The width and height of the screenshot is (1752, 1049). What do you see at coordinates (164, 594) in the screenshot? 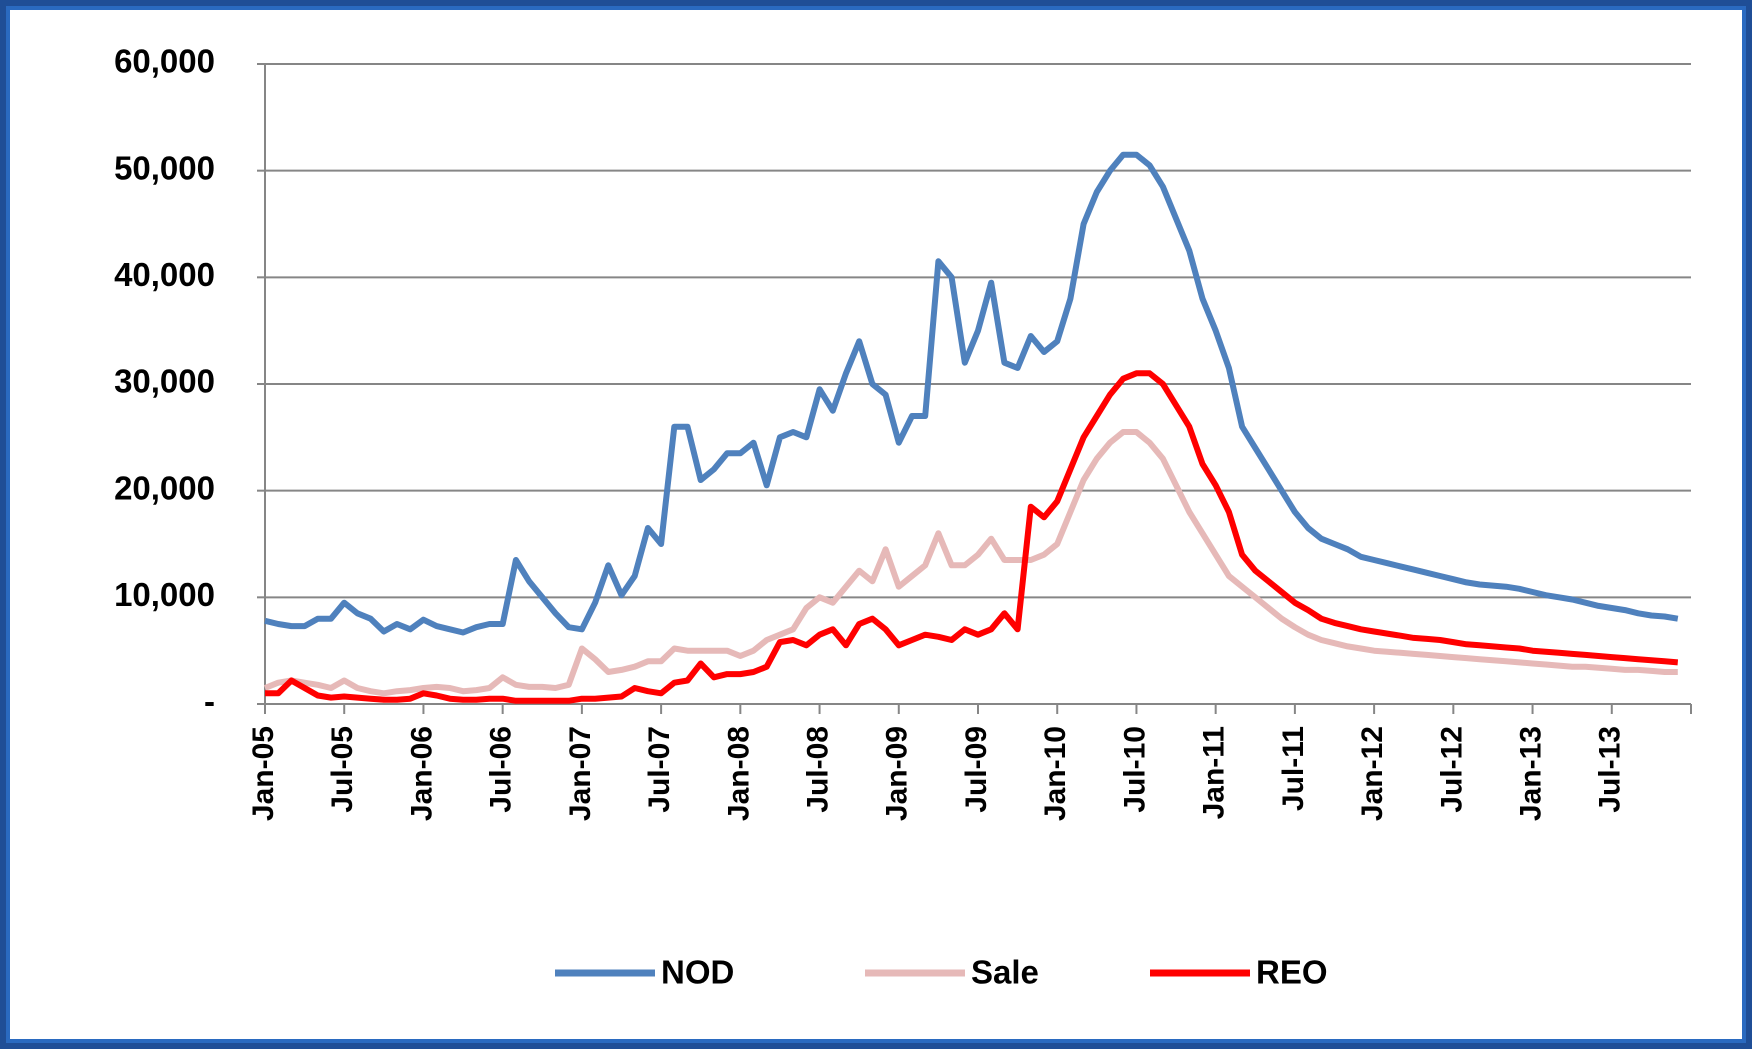
I see `y-tick-label: 10,000` at bounding box center [164, 594].